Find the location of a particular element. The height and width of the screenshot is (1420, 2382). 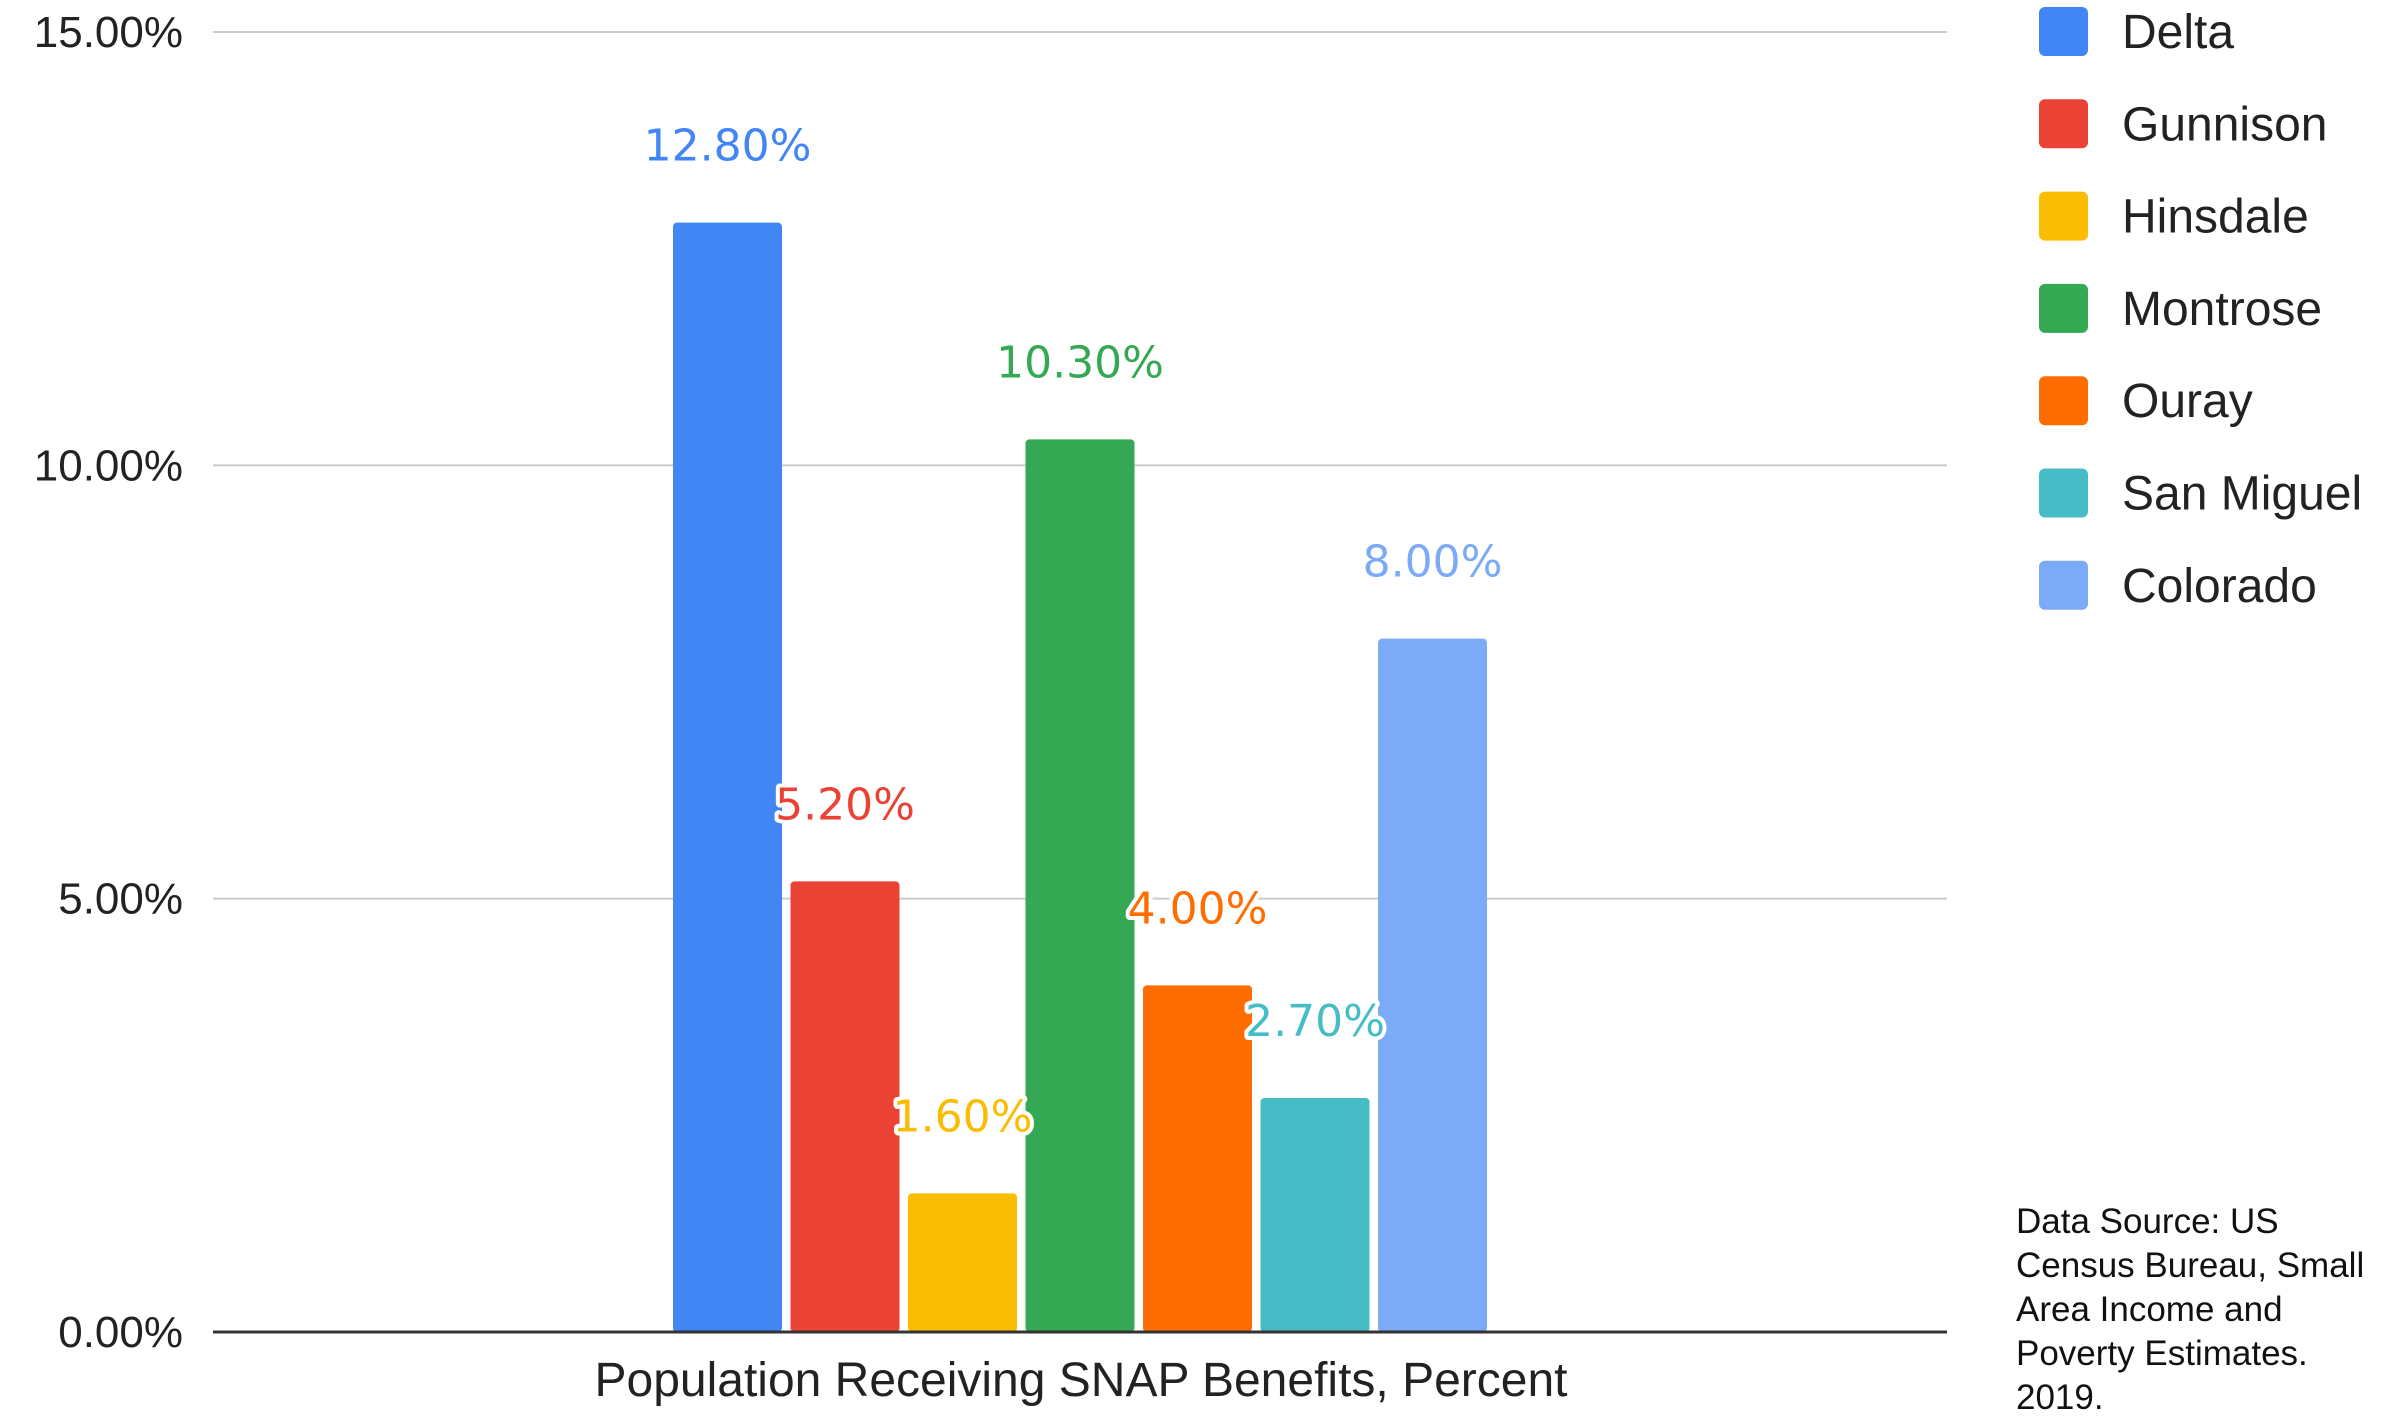

data-label: 5.20% is located at coordinates (845, 804).